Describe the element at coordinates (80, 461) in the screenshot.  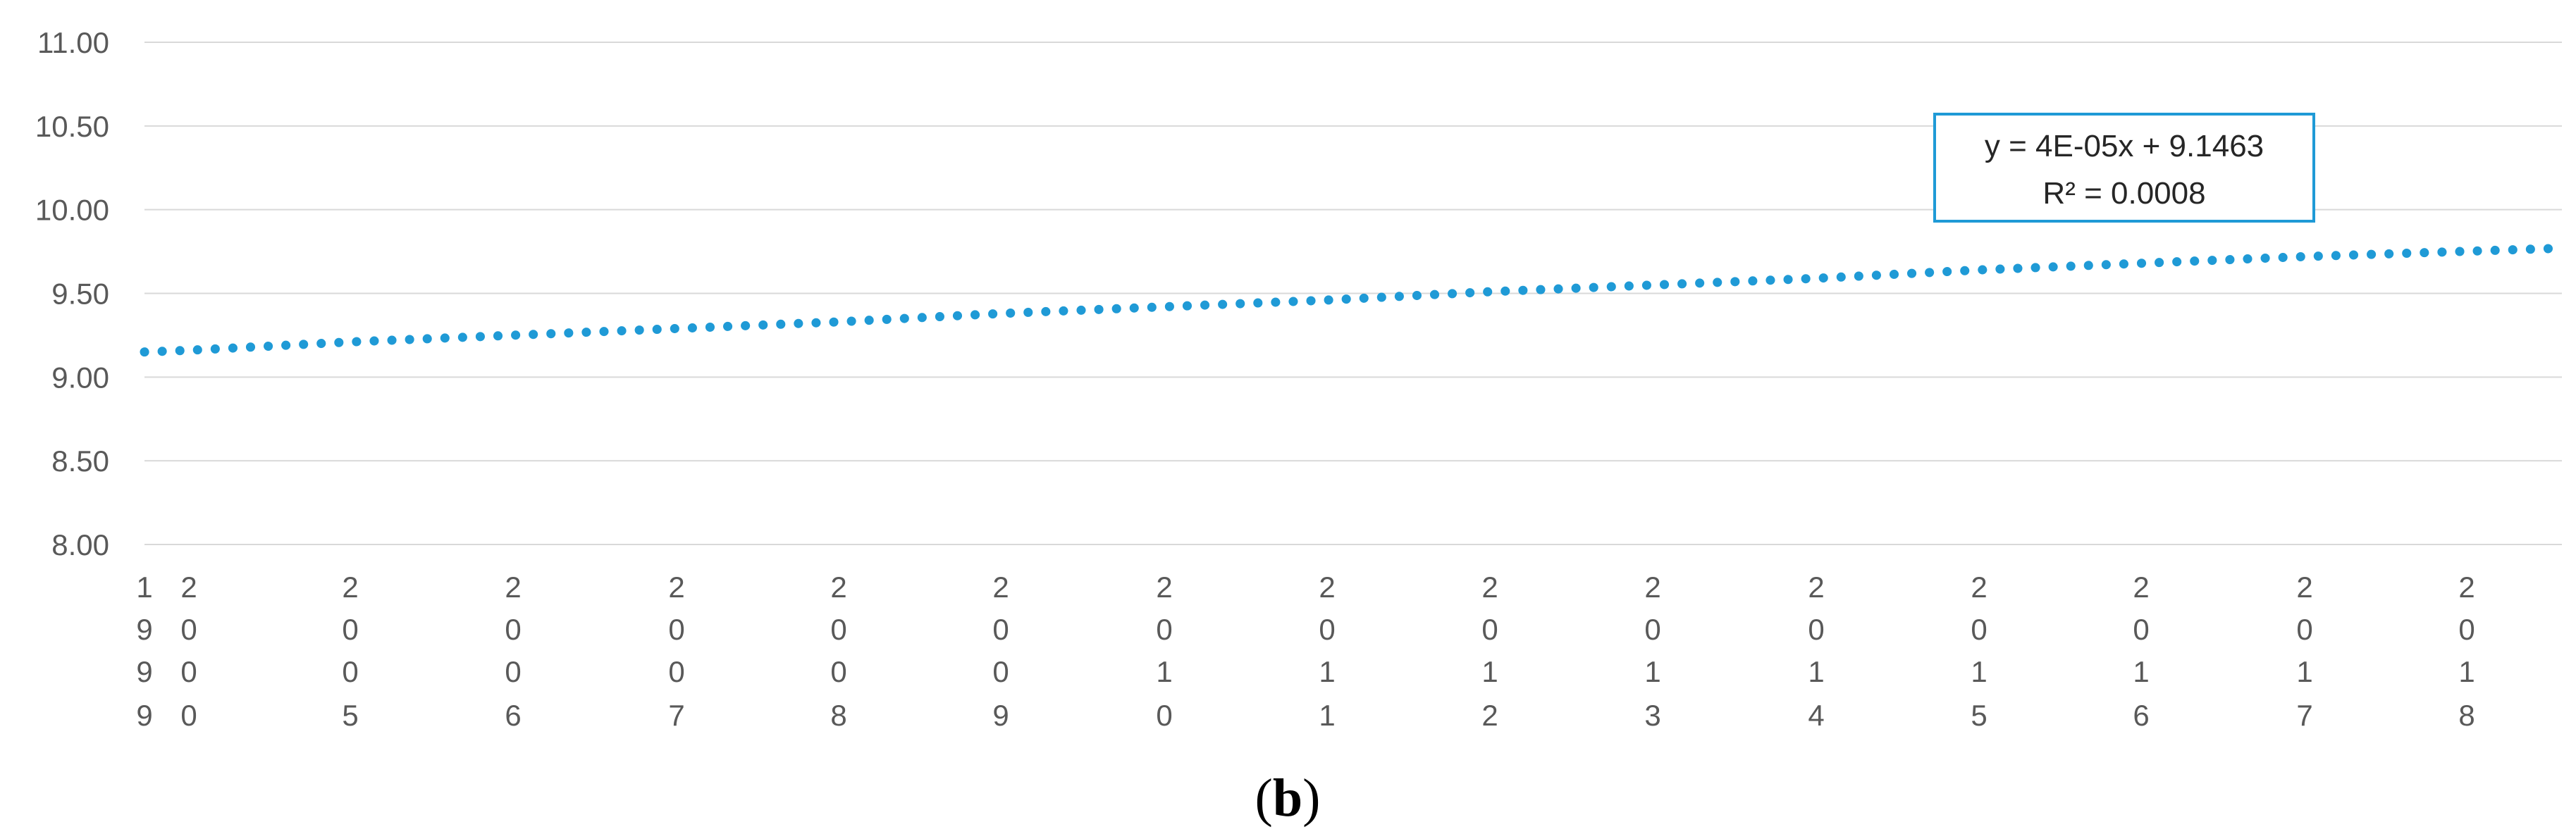
I see `y-tick-label: 8.50` at that location.